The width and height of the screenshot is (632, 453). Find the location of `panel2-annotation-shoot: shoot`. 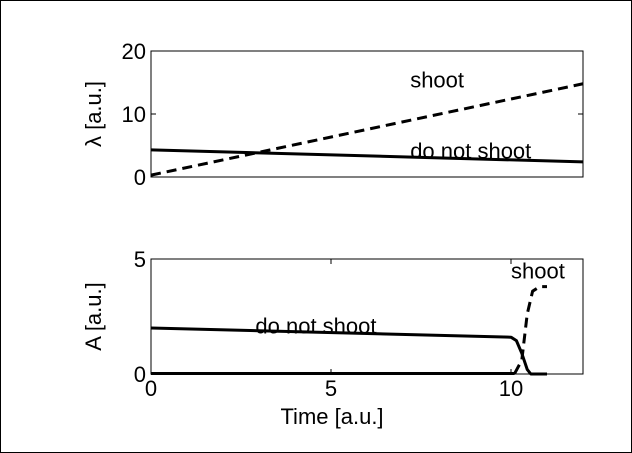

panel2-annotation-shoot: shoot is located at coordinates (538, 271).